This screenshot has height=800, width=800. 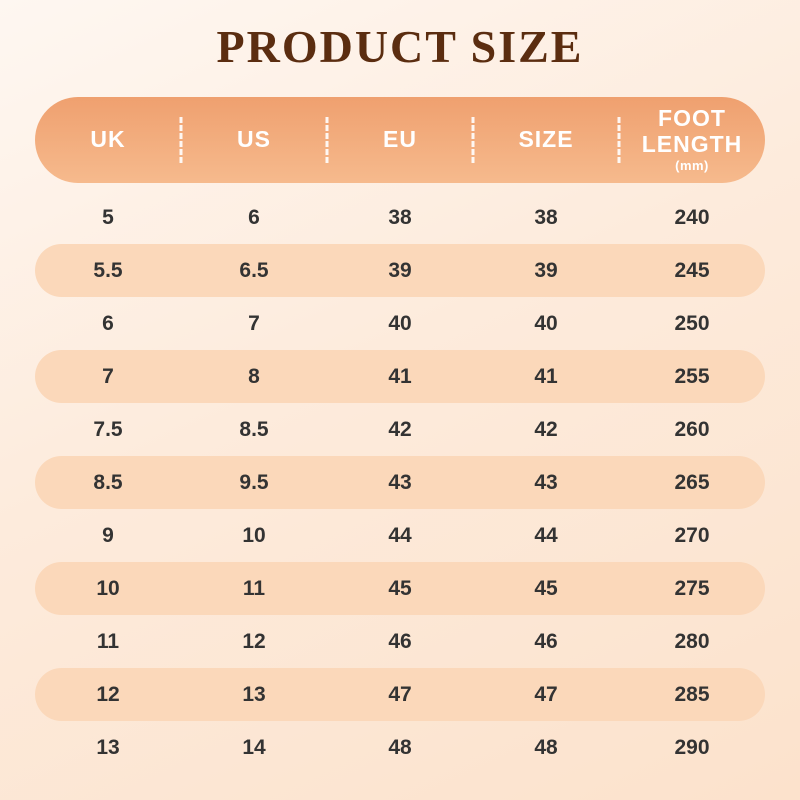 I want to click on table-cell: 260, so click(x=692, y=429).